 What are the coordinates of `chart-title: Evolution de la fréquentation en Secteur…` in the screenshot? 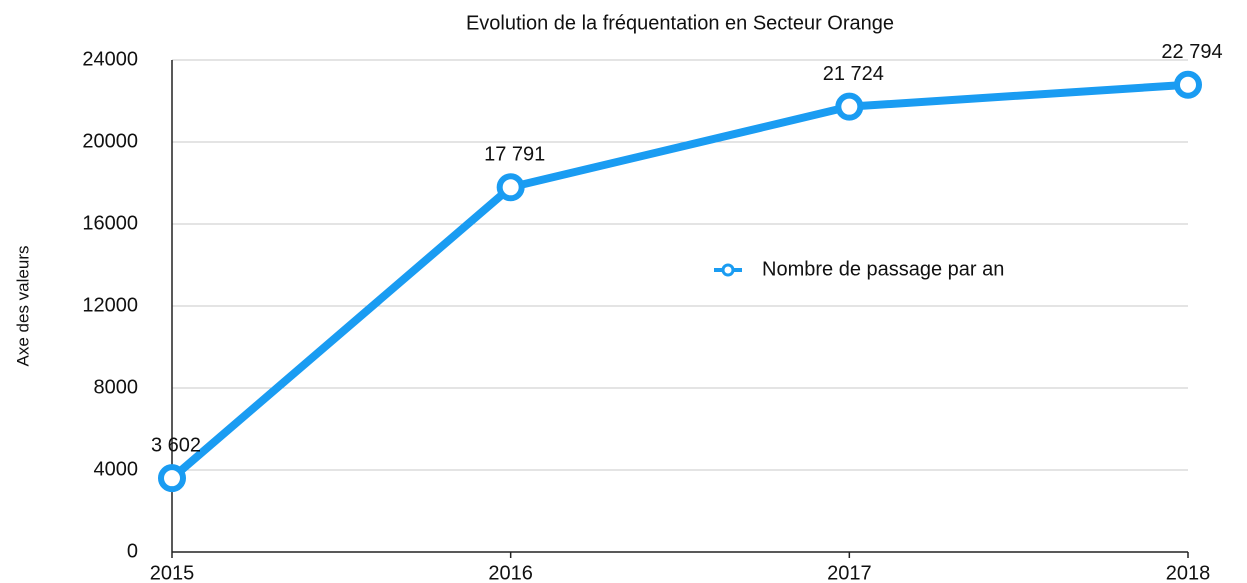 It's located at (680, 23).